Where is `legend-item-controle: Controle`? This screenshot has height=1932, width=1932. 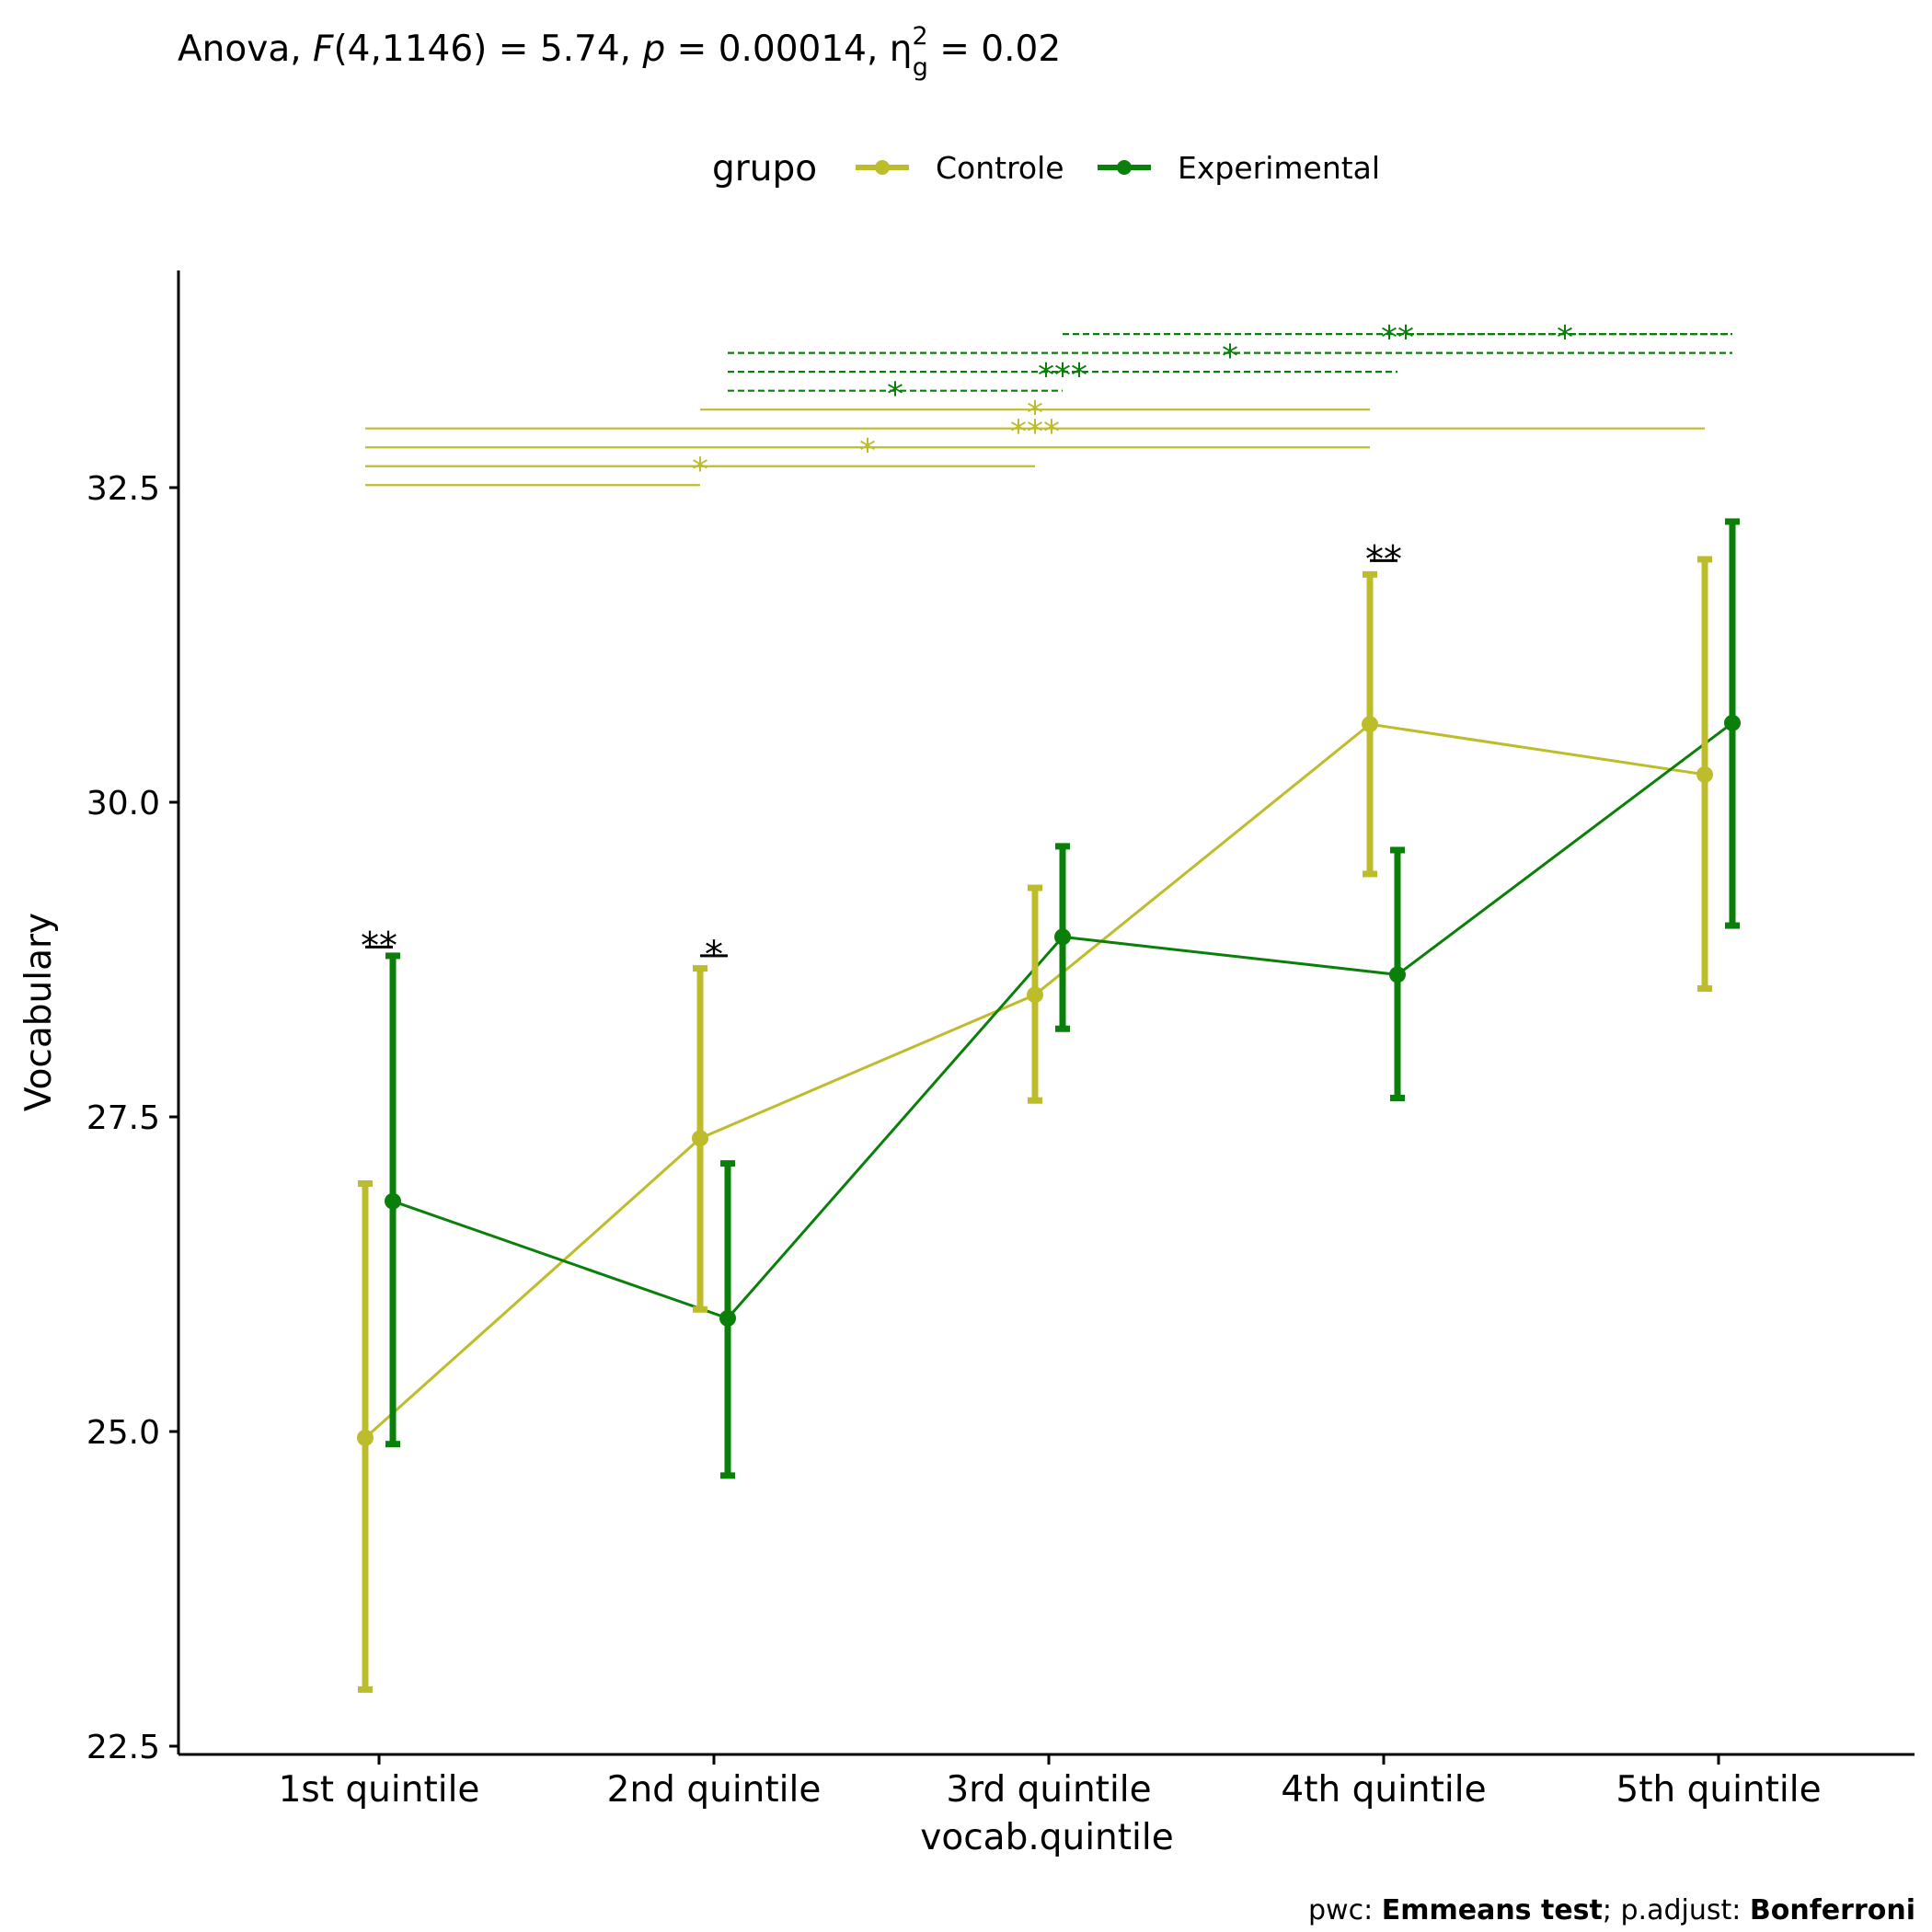
legend-item-controle: Controle is located at coordinates (960, 168).